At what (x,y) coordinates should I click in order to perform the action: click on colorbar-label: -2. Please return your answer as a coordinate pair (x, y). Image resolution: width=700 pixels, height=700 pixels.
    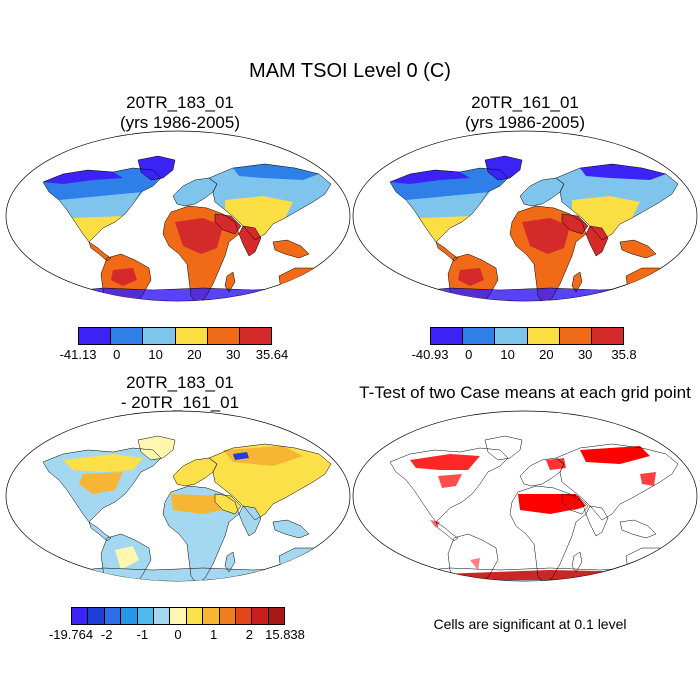
    Looking at the image, I should click on (106, 634).